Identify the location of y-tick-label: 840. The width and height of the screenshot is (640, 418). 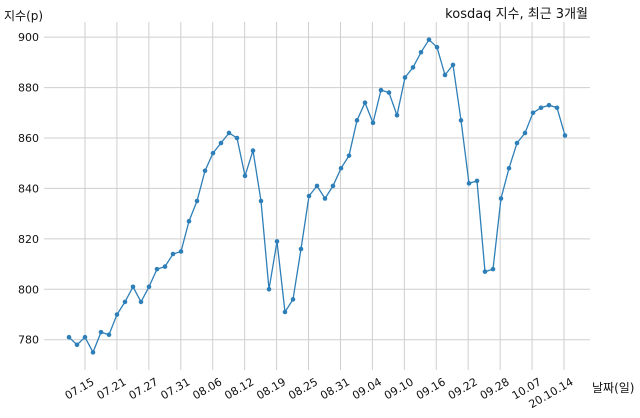
(28, 188).